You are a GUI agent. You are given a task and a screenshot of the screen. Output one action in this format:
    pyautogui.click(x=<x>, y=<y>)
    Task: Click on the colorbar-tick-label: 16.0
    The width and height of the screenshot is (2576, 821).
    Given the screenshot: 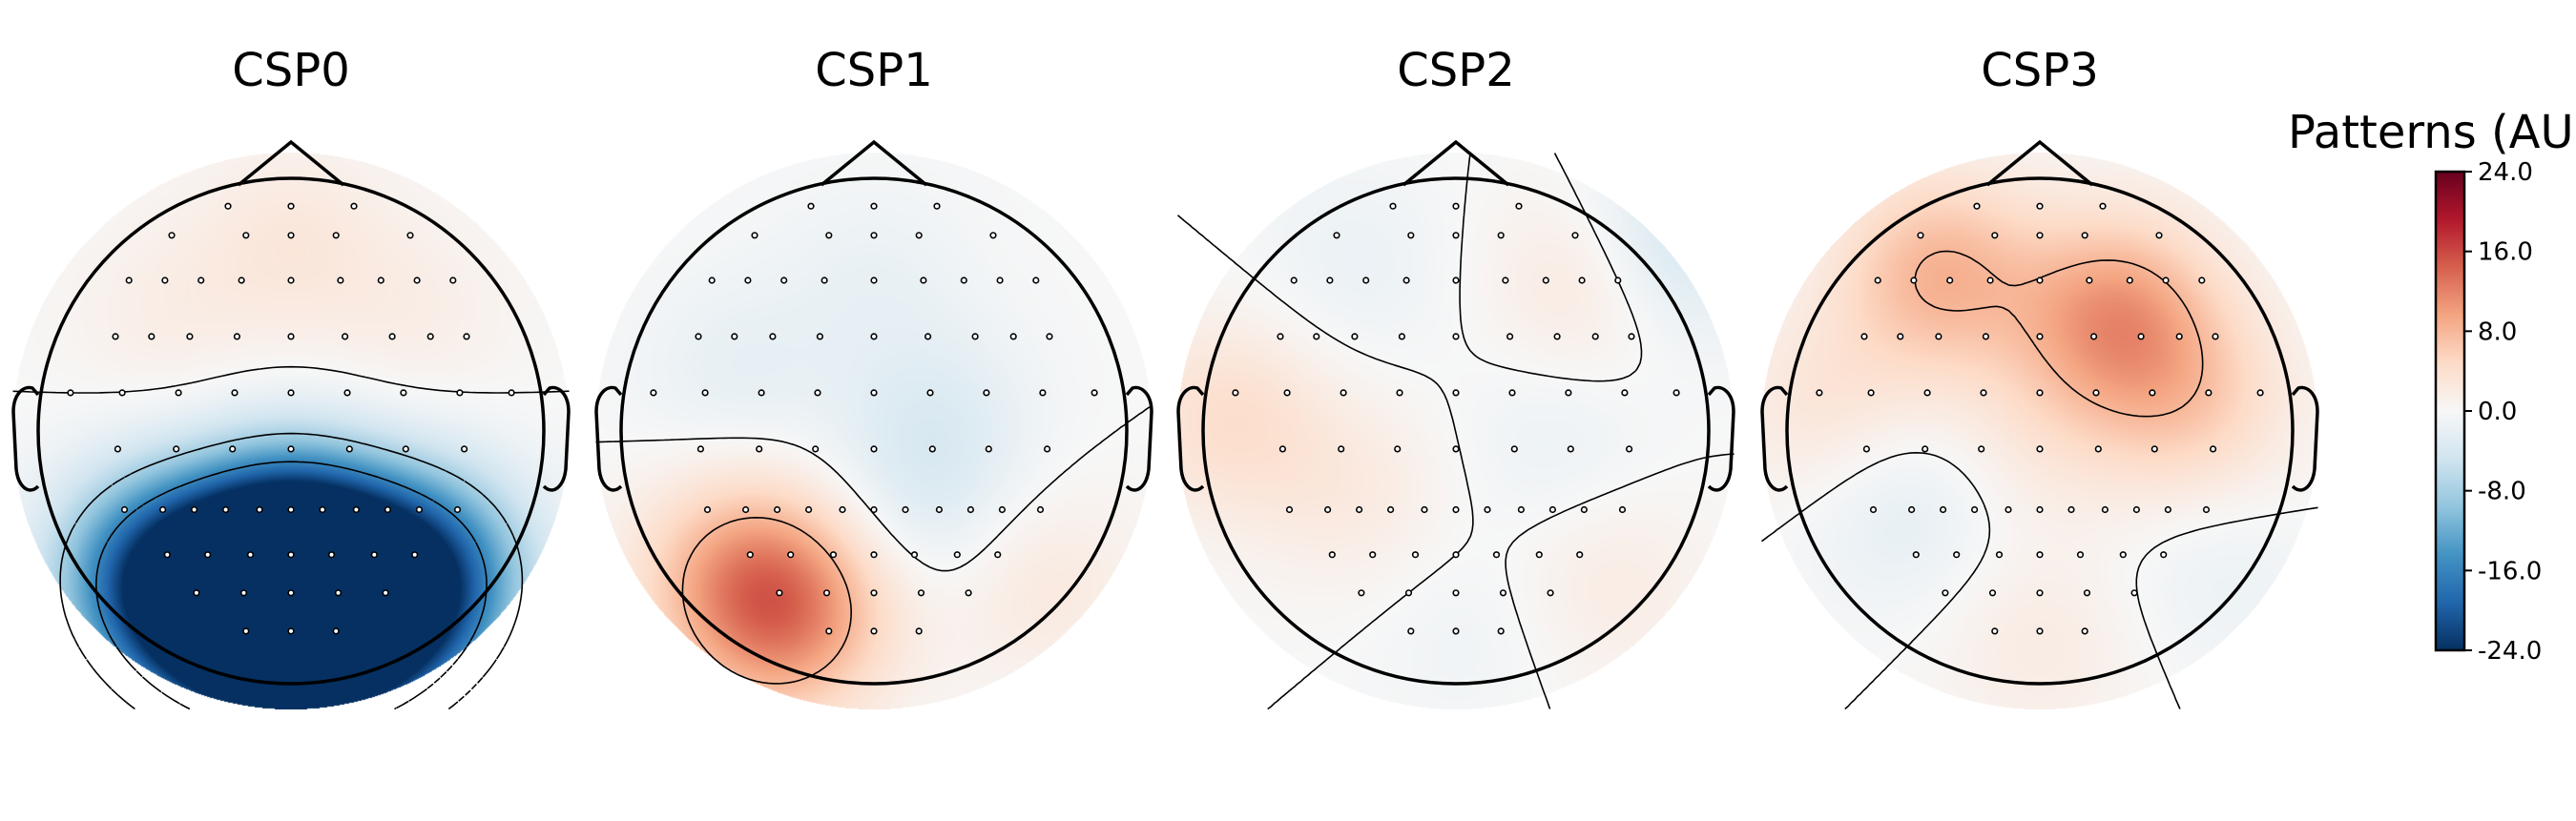 What is the action you would take?
    pyautogui.click(x=2505, y=253)
    